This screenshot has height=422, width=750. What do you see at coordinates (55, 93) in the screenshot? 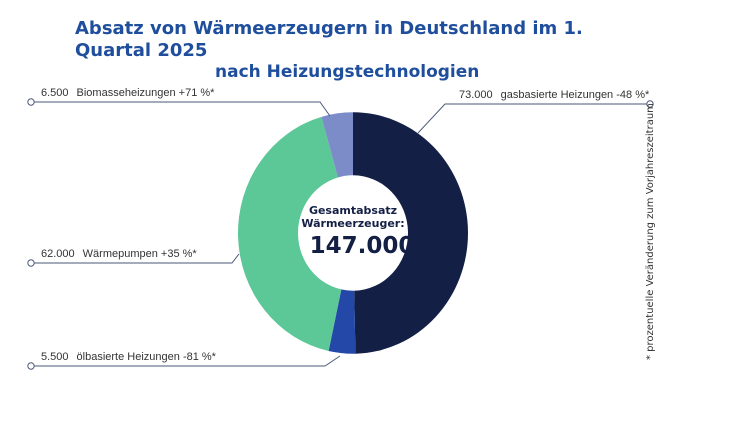
I see `slice-value: 6.500` at bounding box center [55, 93].